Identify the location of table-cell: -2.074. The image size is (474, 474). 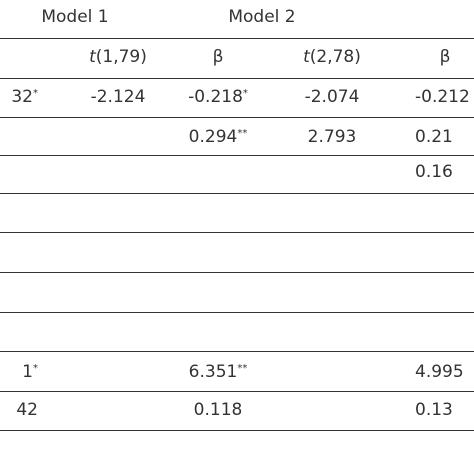
(332, 97).